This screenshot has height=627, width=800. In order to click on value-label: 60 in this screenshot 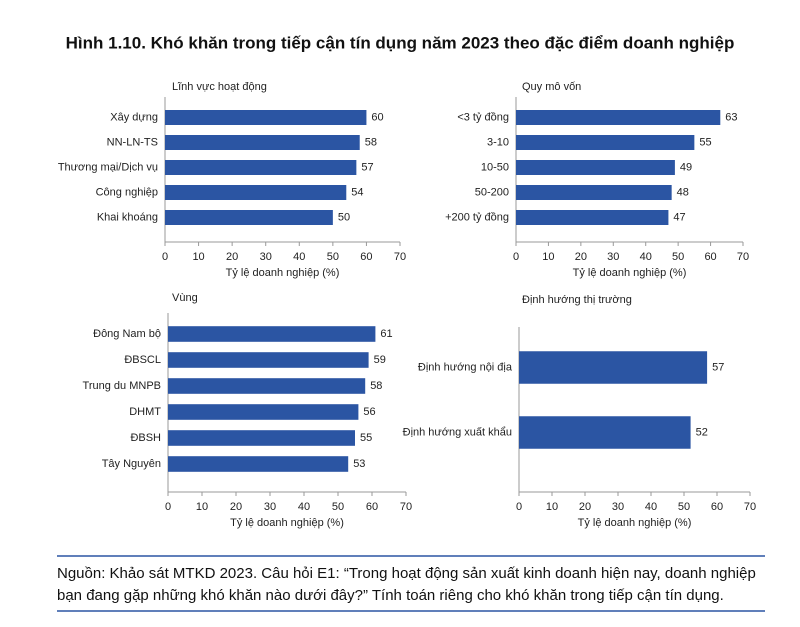, I will do `click(377, 117)`.